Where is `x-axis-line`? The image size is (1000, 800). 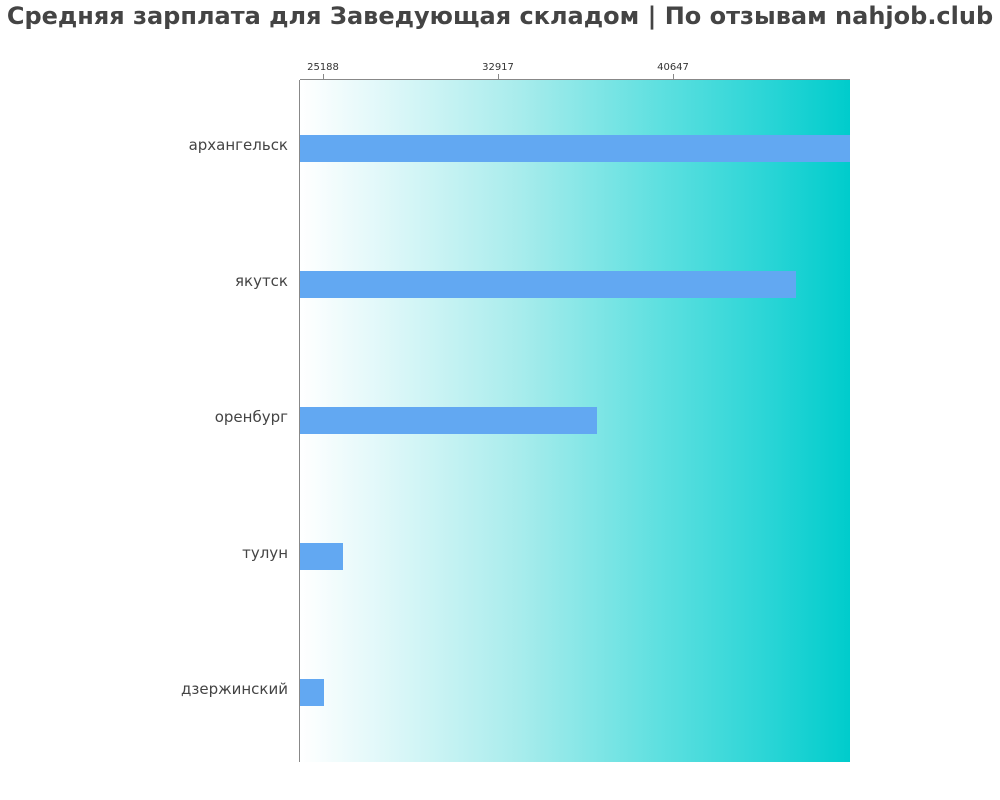
x-axis-line is located at coordinates (575, 79).